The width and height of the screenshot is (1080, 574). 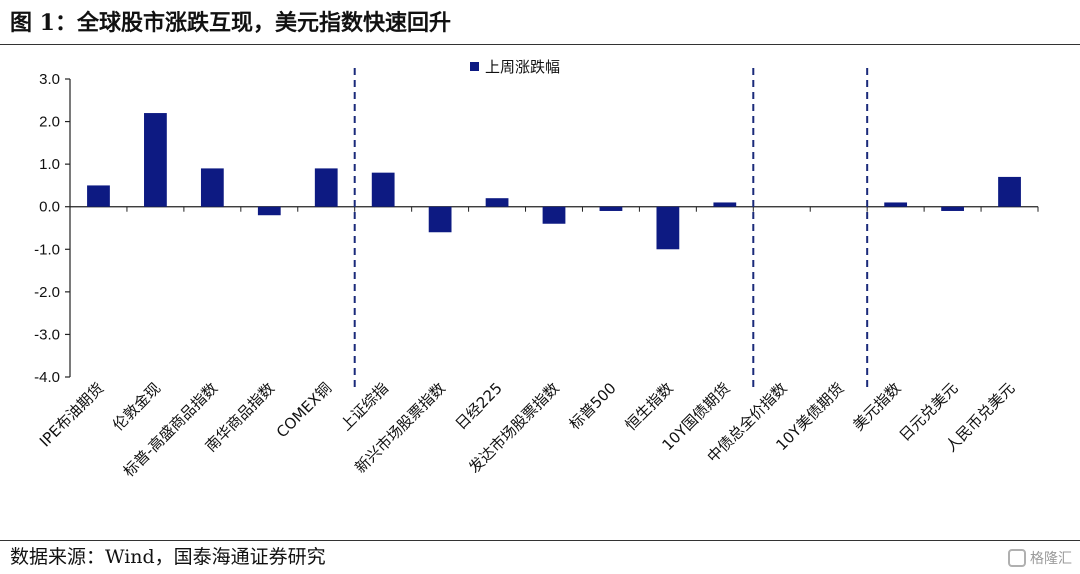 I want to click on category-label: 伦敦金现, so click(x=136, y=406).